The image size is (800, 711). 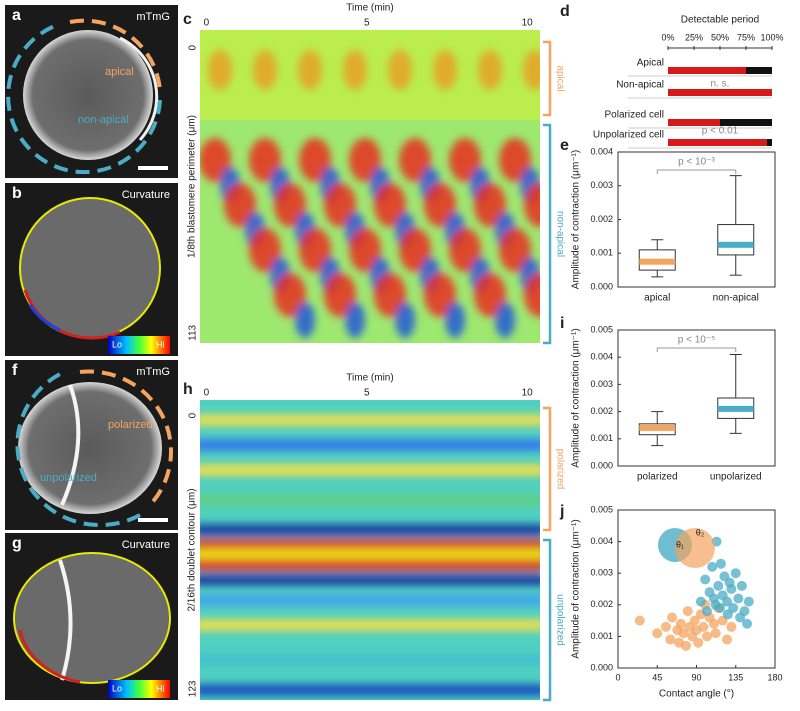 What do you see at coordinates (559, 620) in the screenshot?
I see `bracket-label: unpolarized` at bounding box center [559, 620].